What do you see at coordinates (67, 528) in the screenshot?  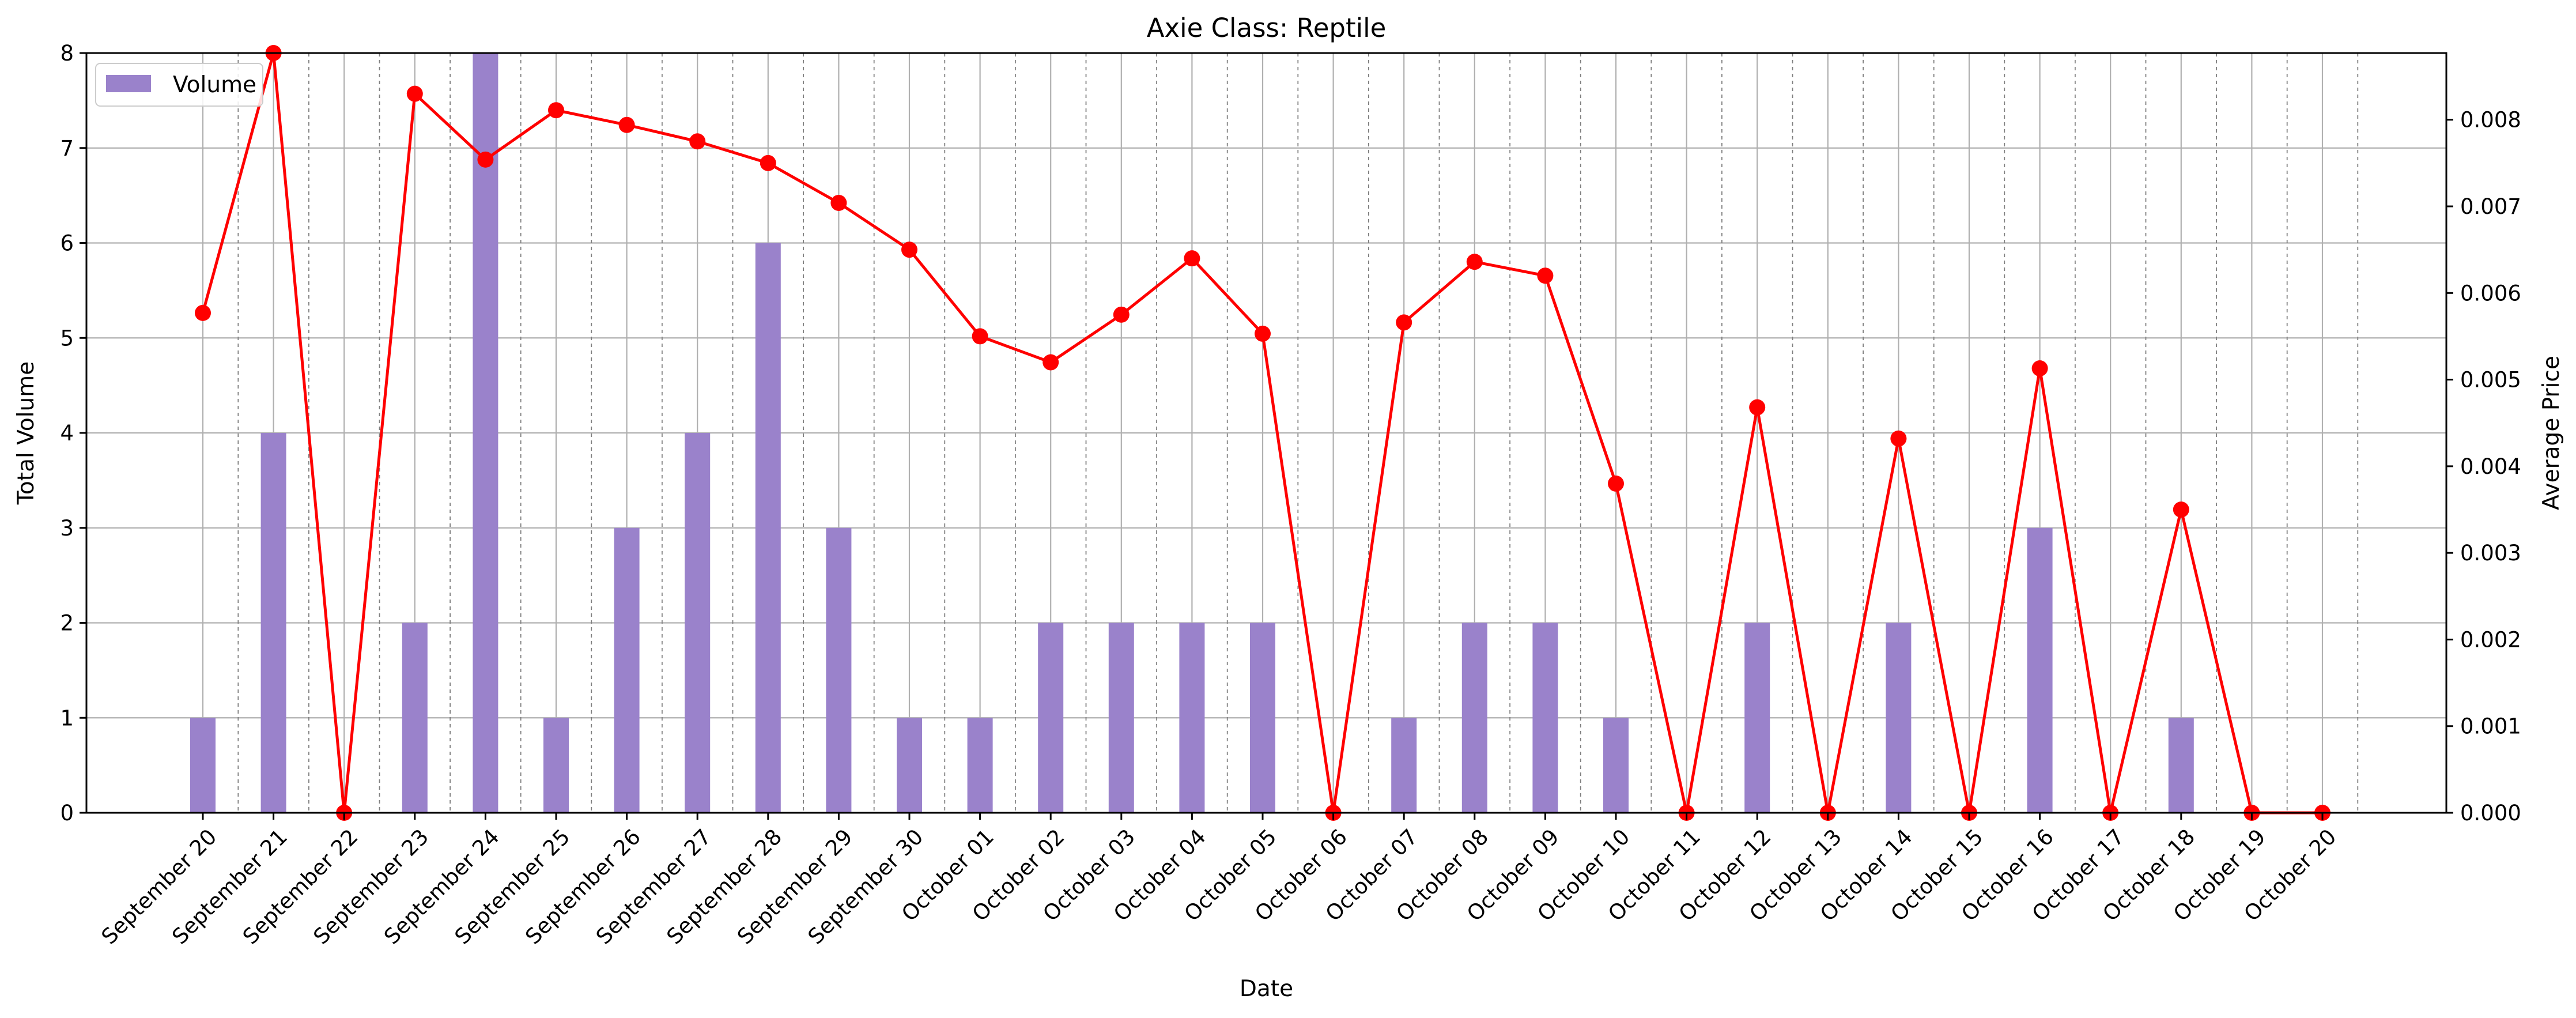 I see `y-tick-label: 3` at bounding box center [67, 528].